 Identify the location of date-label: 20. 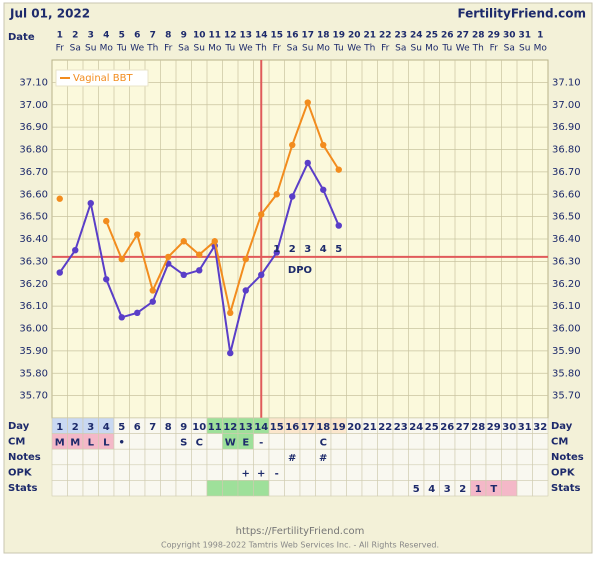
(354, 36).